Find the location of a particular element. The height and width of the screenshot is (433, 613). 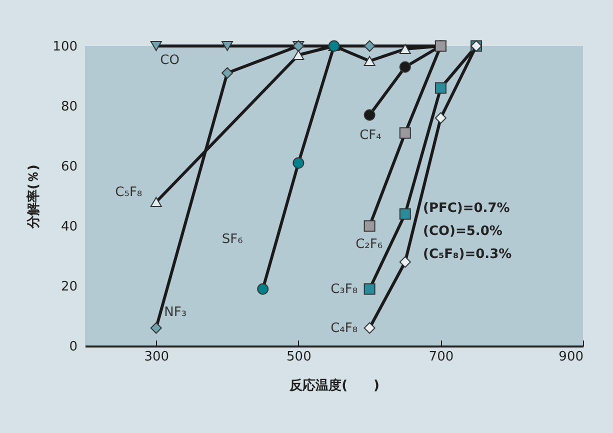

x-tick-label: 700 is located at coordinates (441, 357).